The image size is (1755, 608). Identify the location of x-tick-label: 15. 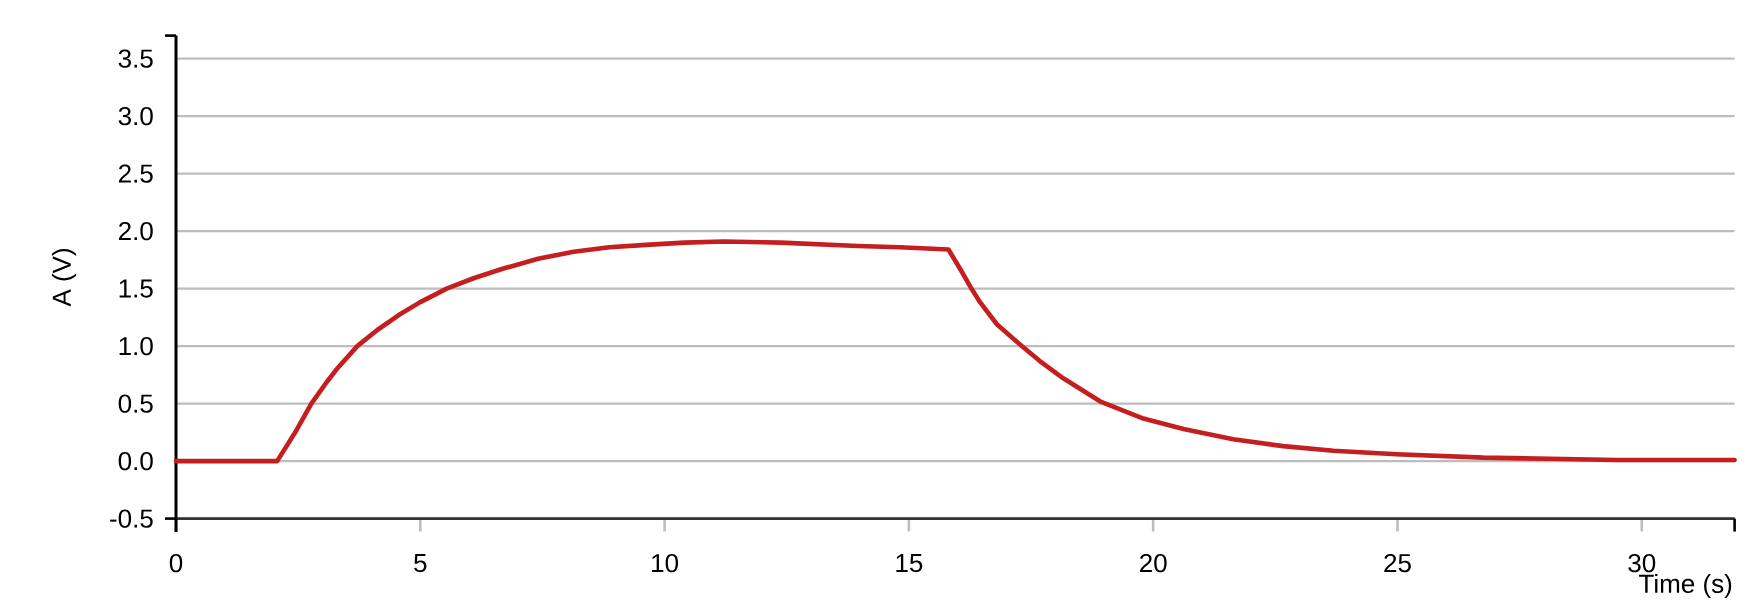
(909, 563).